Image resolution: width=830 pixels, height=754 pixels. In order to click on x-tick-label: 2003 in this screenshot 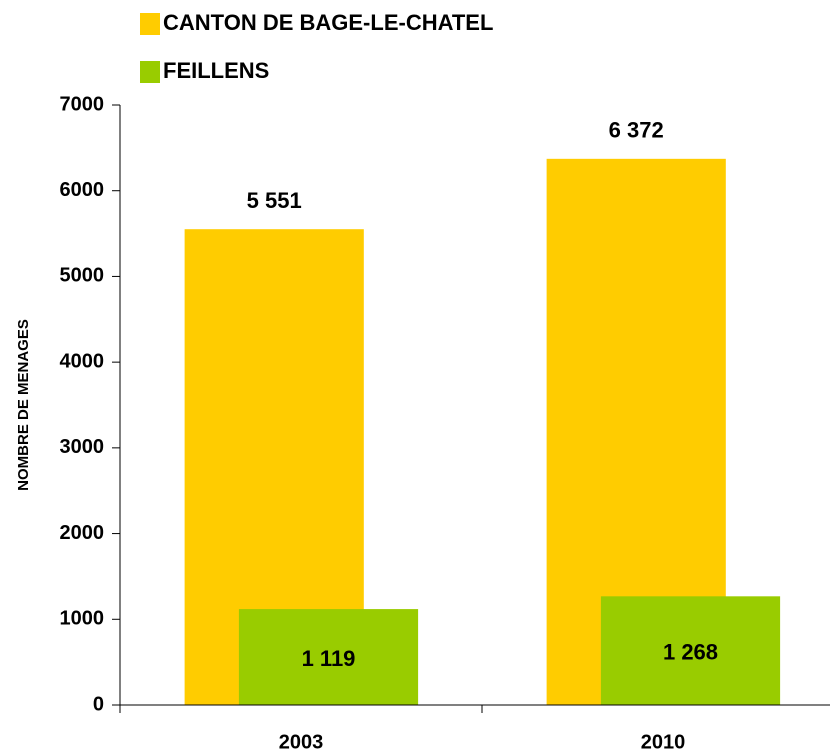, I will do `click(301, 742)`.